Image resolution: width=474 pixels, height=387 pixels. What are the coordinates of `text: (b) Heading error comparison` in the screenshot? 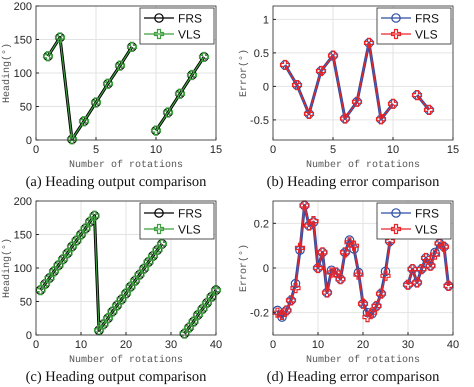 It's located at (353, 182).